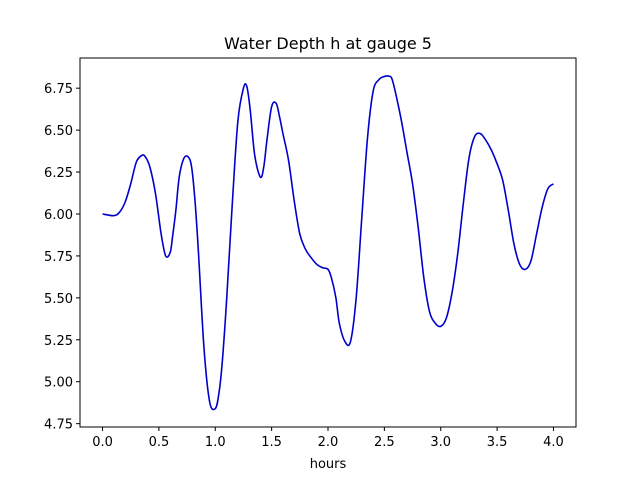 This screenshot has height=480, width=640. What do you see at coordinates (58, 257) in the screenshot?
I see `y-tick-label: 5.75` at bounding box center [58, 257].